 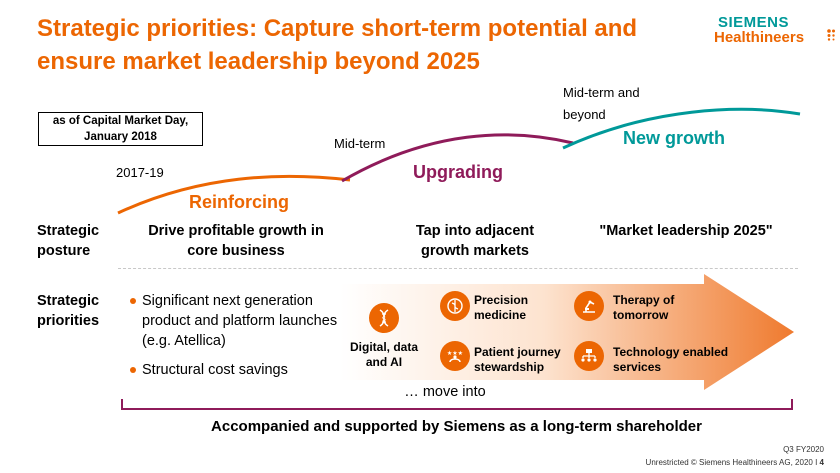 What do you see at coordinates (457, 404) in the screenshot?
I see `bottom-bracket` at bounding box center [457, 404].